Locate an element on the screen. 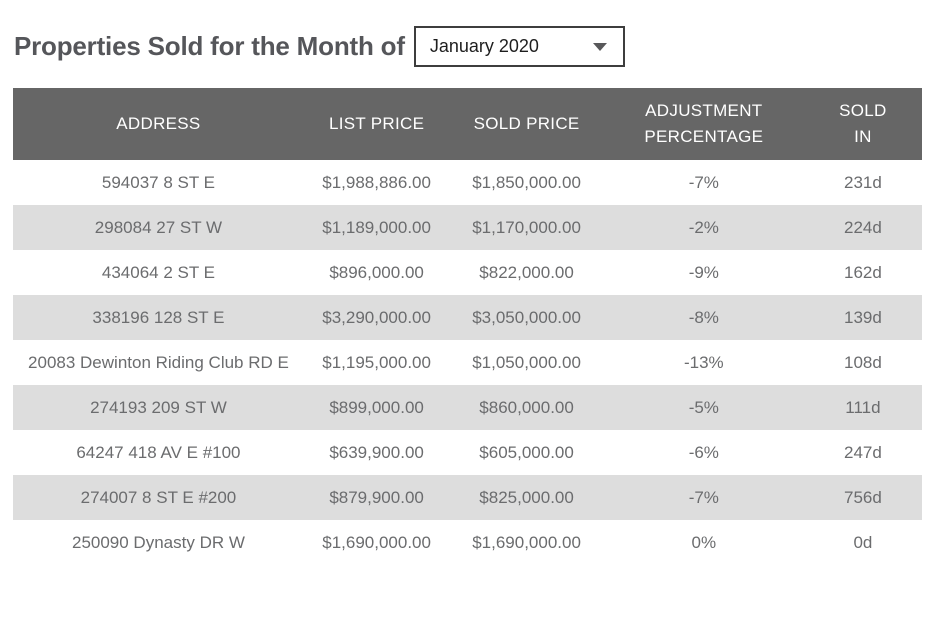  cell-sold-in: 224d is located at coordinates (862, 227).